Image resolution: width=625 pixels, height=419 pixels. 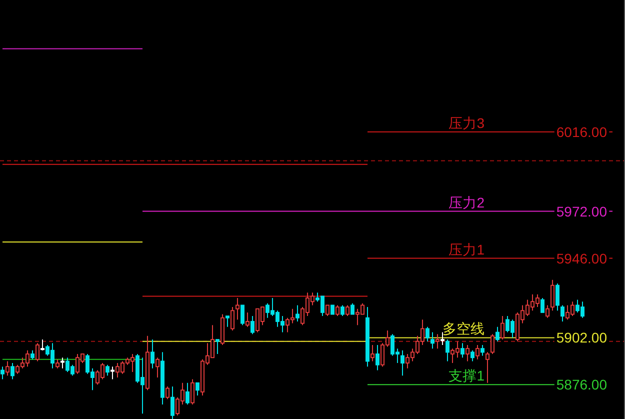 I want to click on series-label: 压力3, so click(x=466, y=122).